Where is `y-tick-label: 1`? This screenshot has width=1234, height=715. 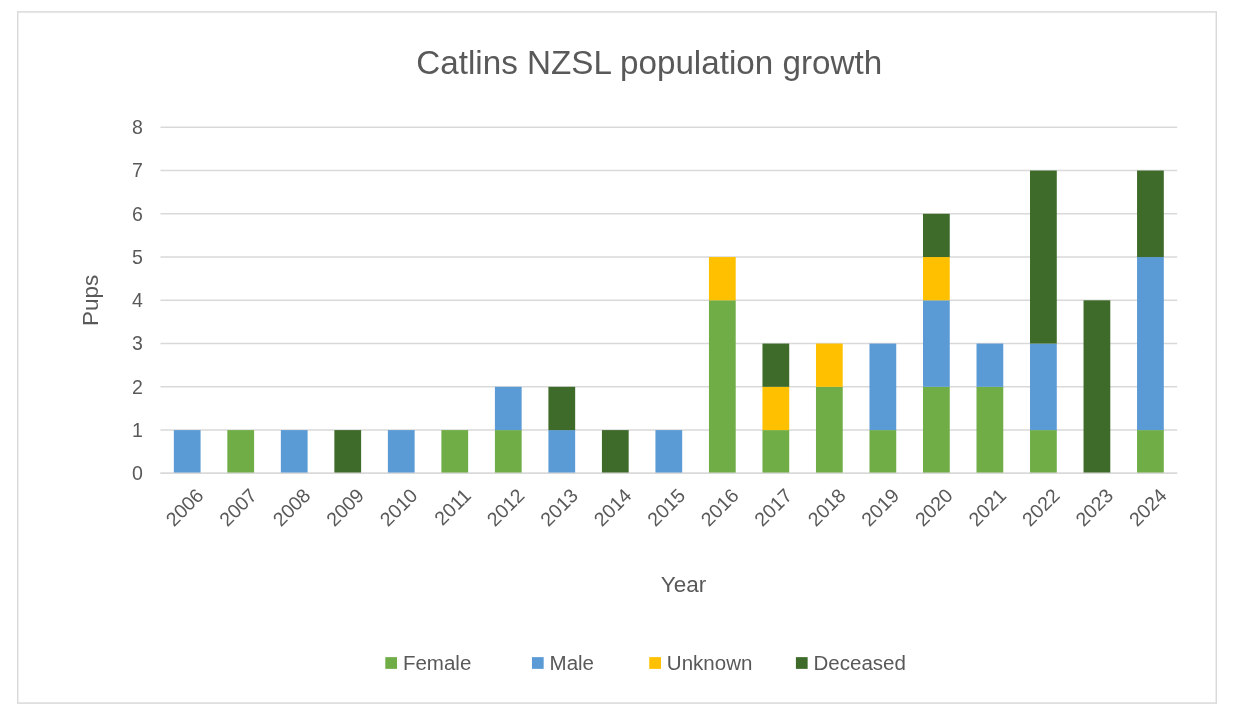
y-tick-label: 1 is located at coordinates (137, 429).